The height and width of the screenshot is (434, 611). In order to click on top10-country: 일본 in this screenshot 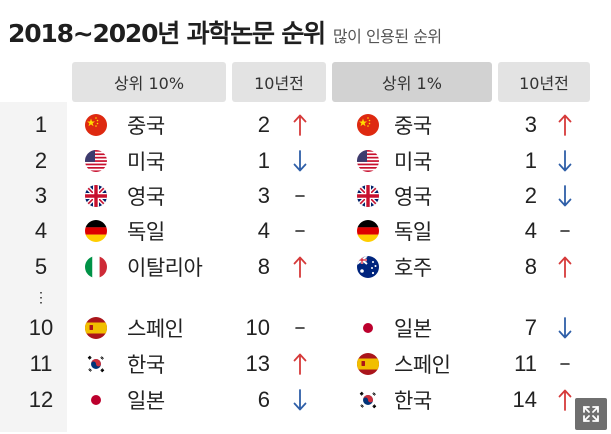, I will do `click(146, 401)`.